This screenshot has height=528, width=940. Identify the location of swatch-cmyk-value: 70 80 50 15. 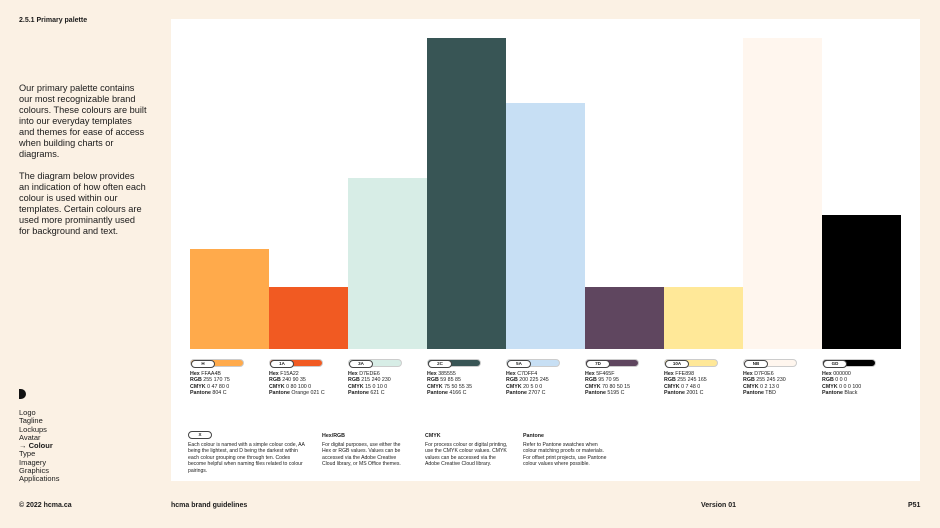
(616, 386).